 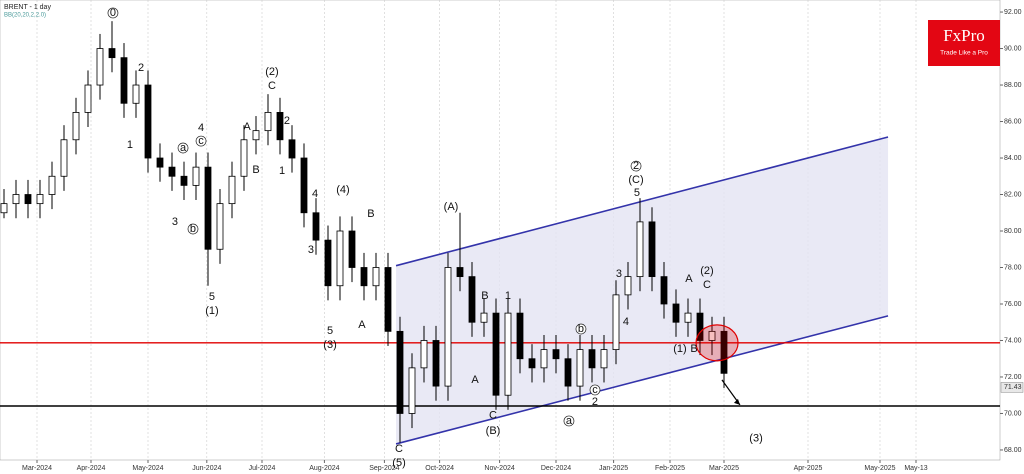 What do you see at coordinates (37, 468) in the screenshot?
I see `x-tick-label: Mar-2024` at bounding box center [37, 468].